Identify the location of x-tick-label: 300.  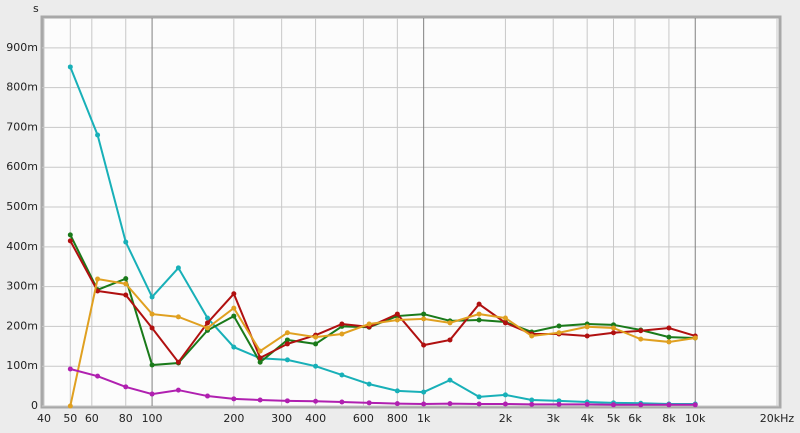
(281, 418).